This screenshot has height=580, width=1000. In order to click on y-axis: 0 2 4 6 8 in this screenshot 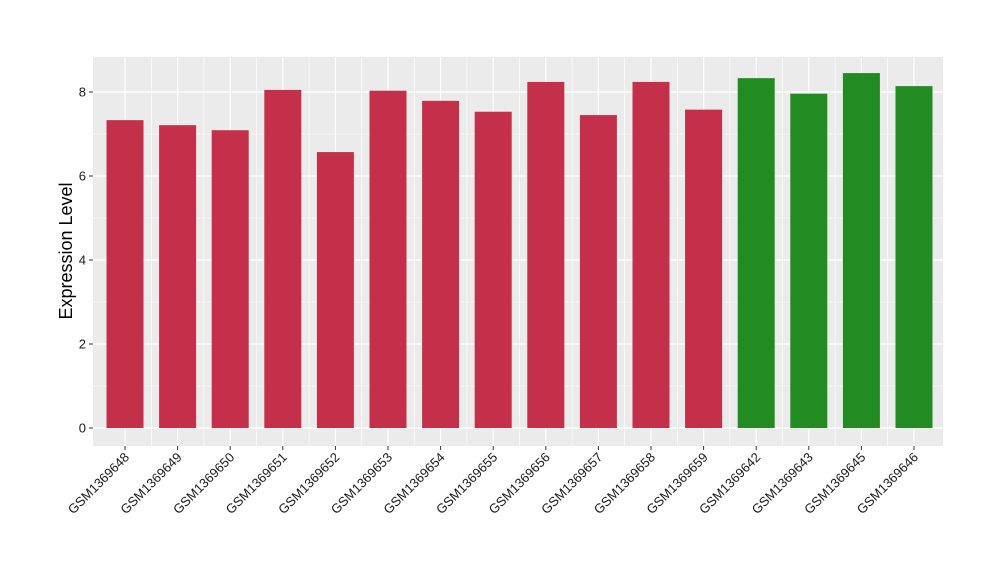, I will do `click(86, 260)`.